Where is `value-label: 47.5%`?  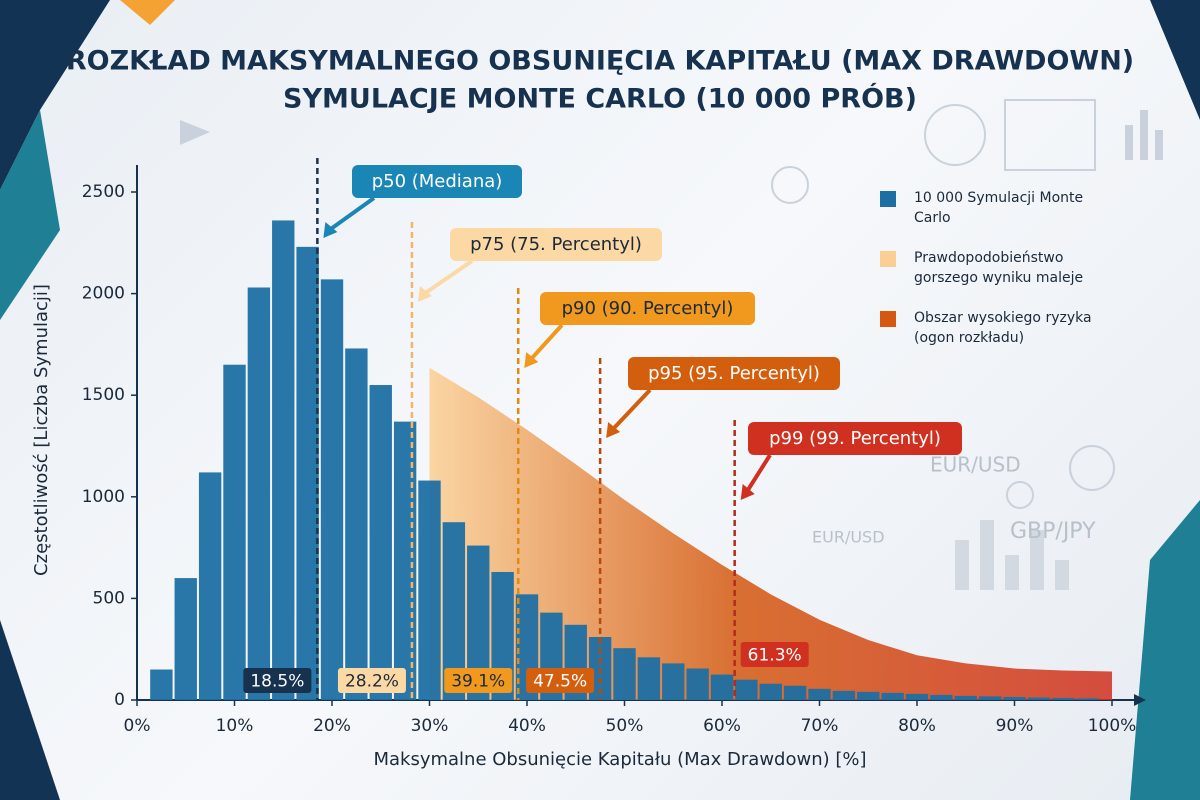
value-label: 47.5% is located at coordinates (560, 682).